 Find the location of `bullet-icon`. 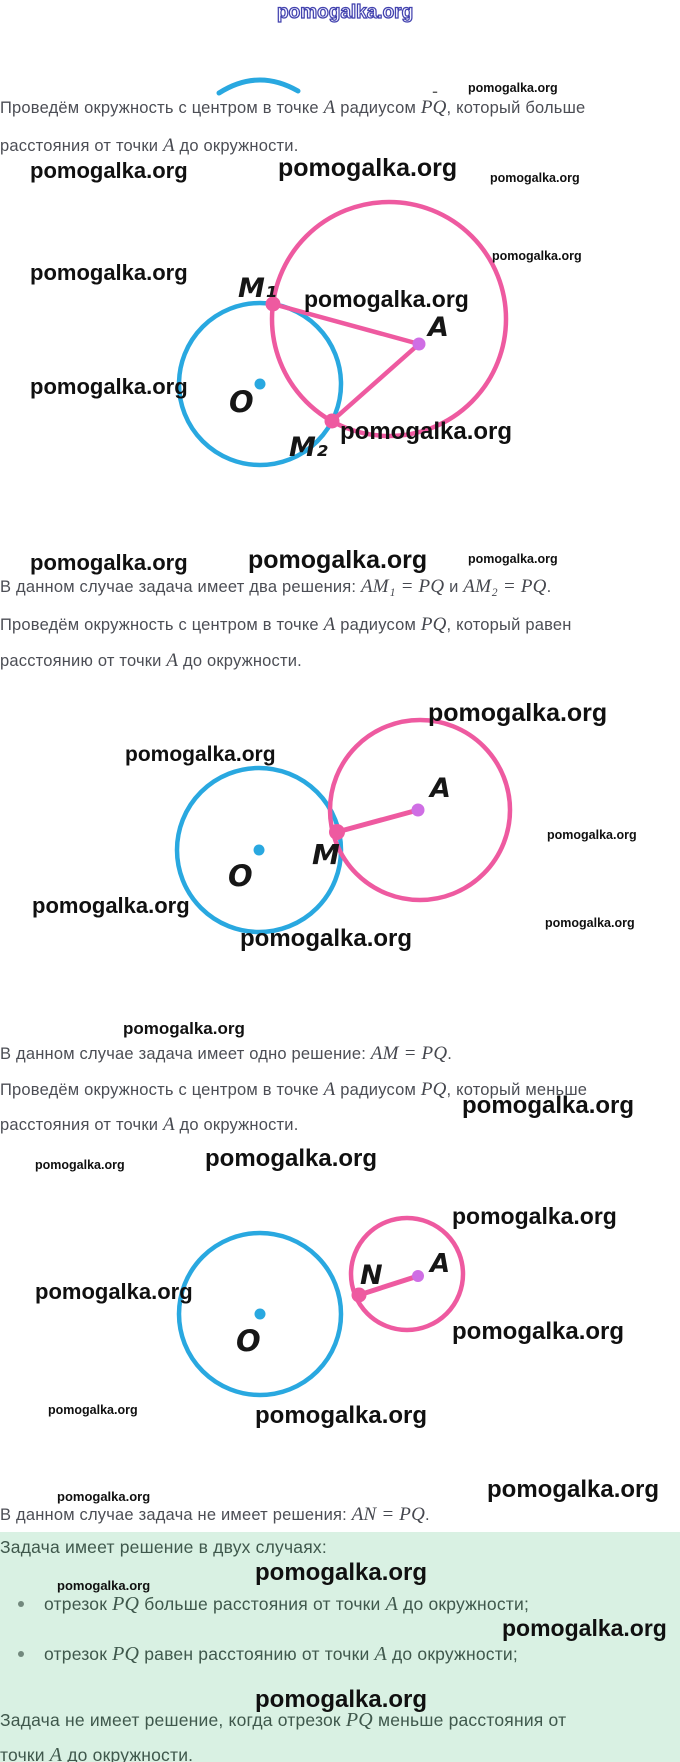

bullet-icon is located at coordinates (21, 1604).